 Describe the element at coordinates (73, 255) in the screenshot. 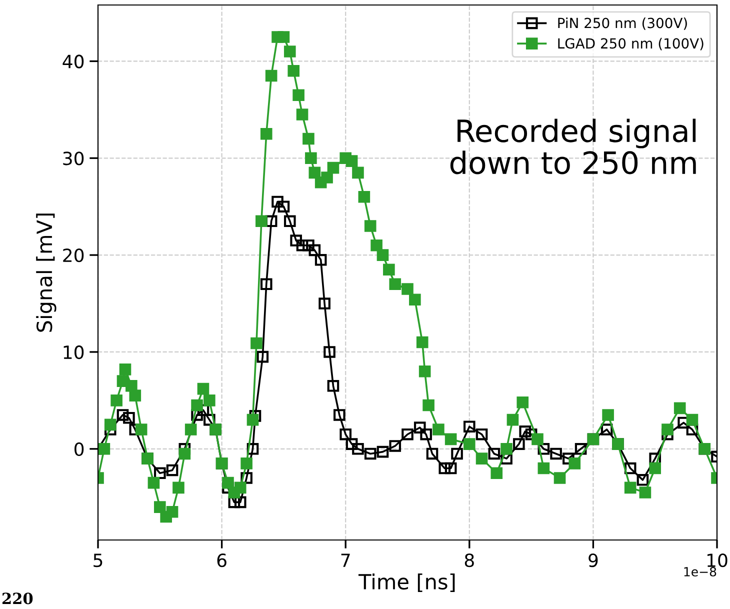

I see `y-tick-label: 20` at that location.